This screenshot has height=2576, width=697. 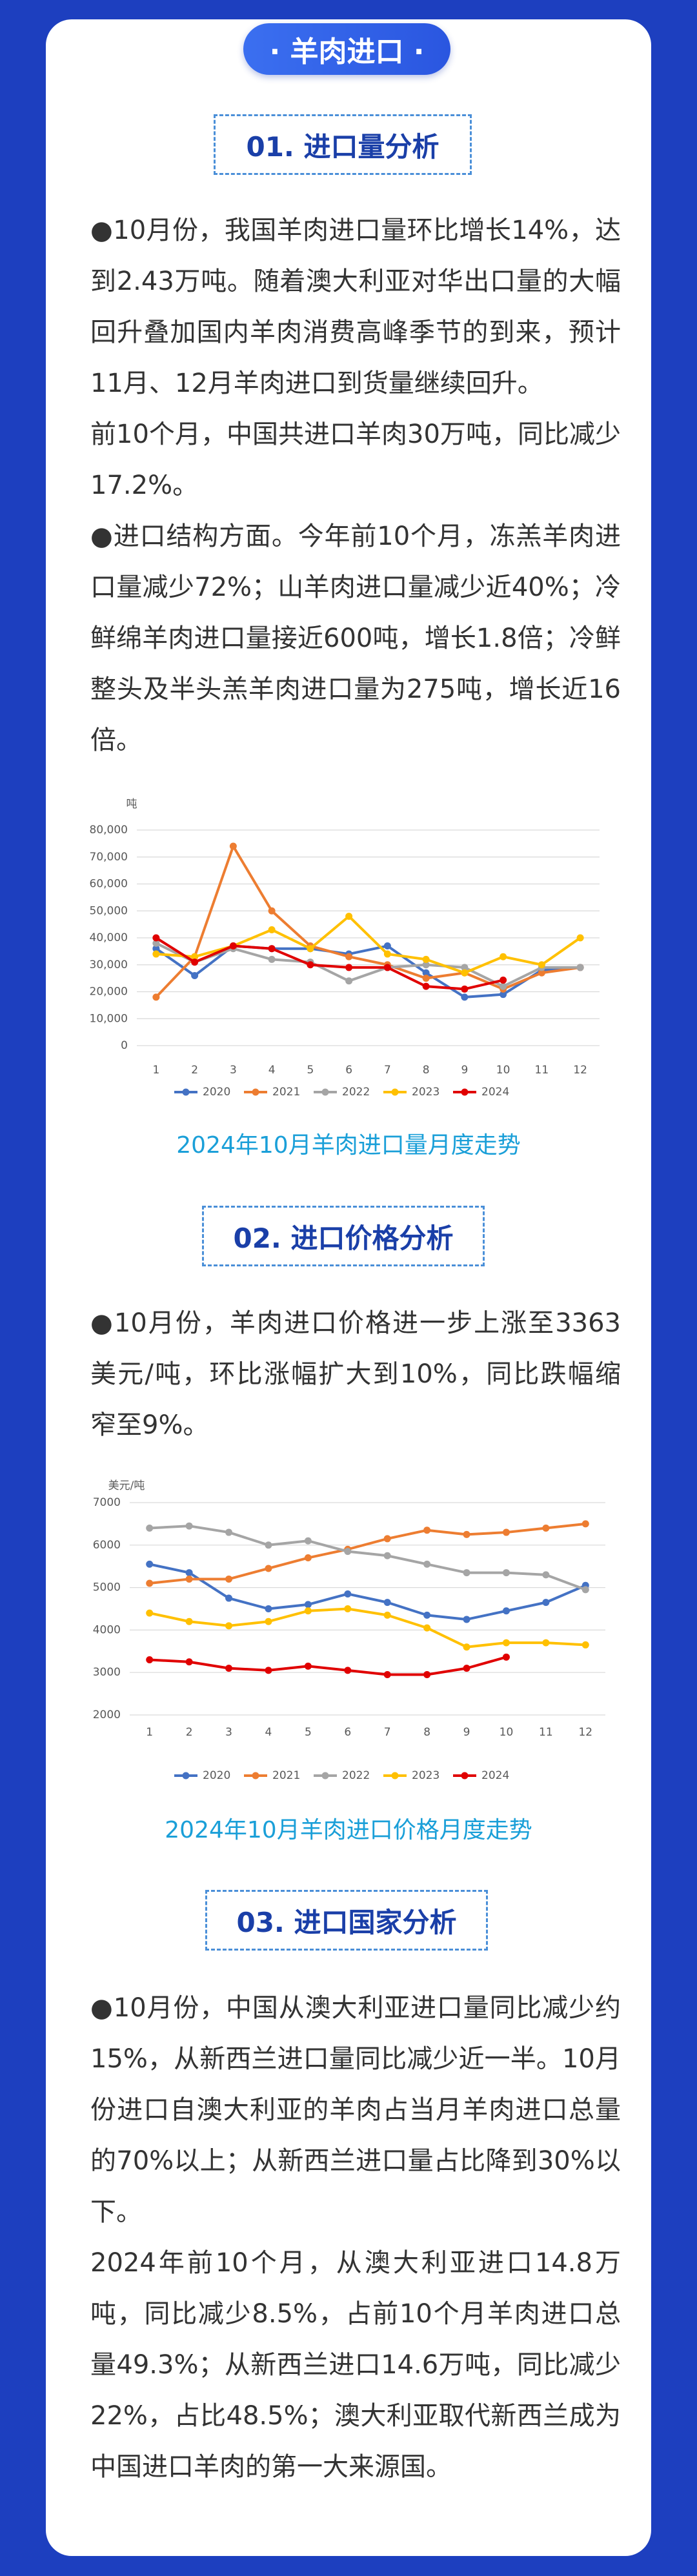 I want to click on legend-label: 2020, so click(x=217, y=1775).